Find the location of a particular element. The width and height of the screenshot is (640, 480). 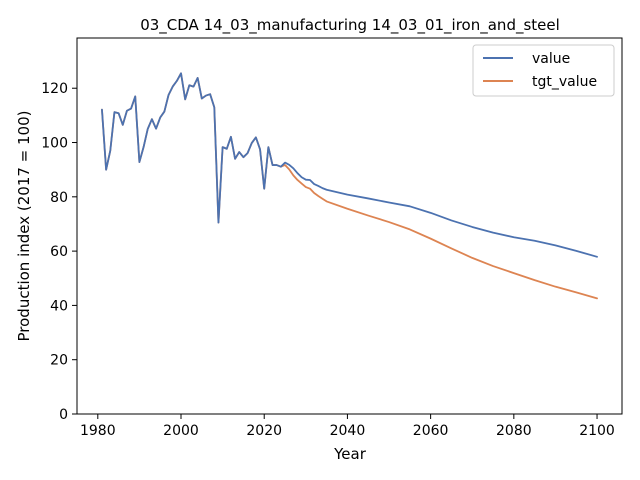

x-axis-ticks: 1980 2000 2020 2040 2060 2080 2100 is located at coordinates (347, 426).